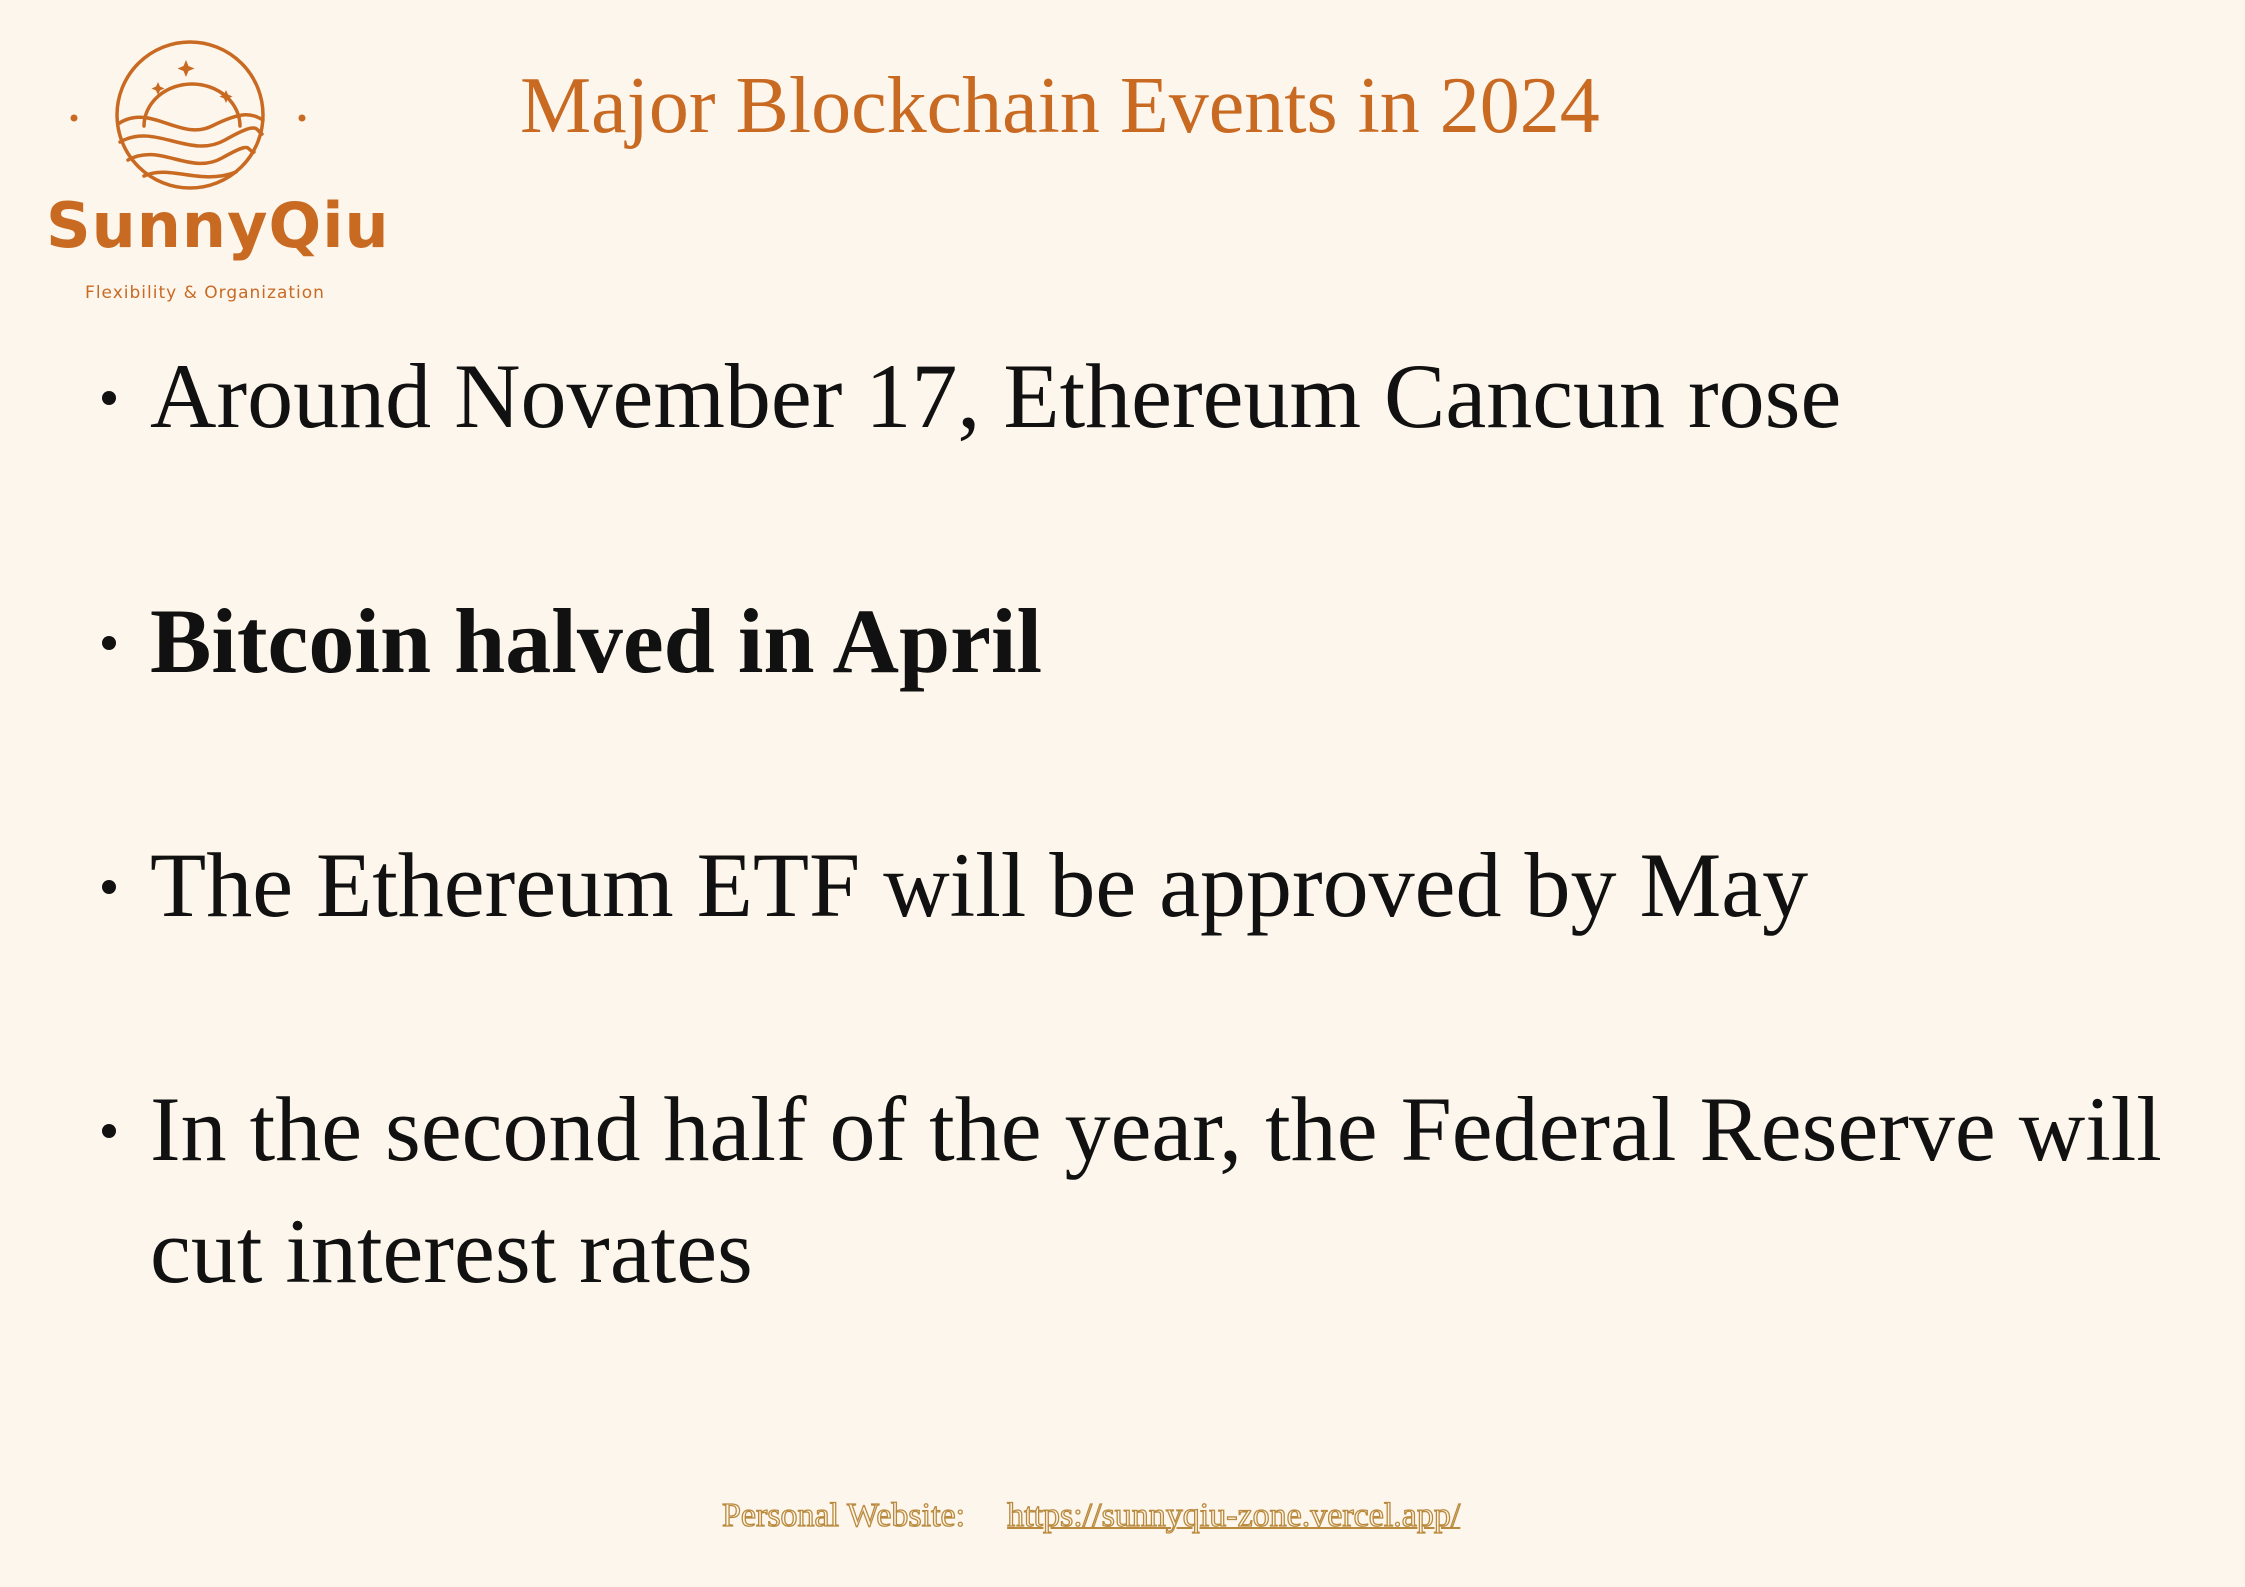 This screenshot has width=2245, height=1587. I want to click on brand-name: SunnyQiu, so click(218, 225).